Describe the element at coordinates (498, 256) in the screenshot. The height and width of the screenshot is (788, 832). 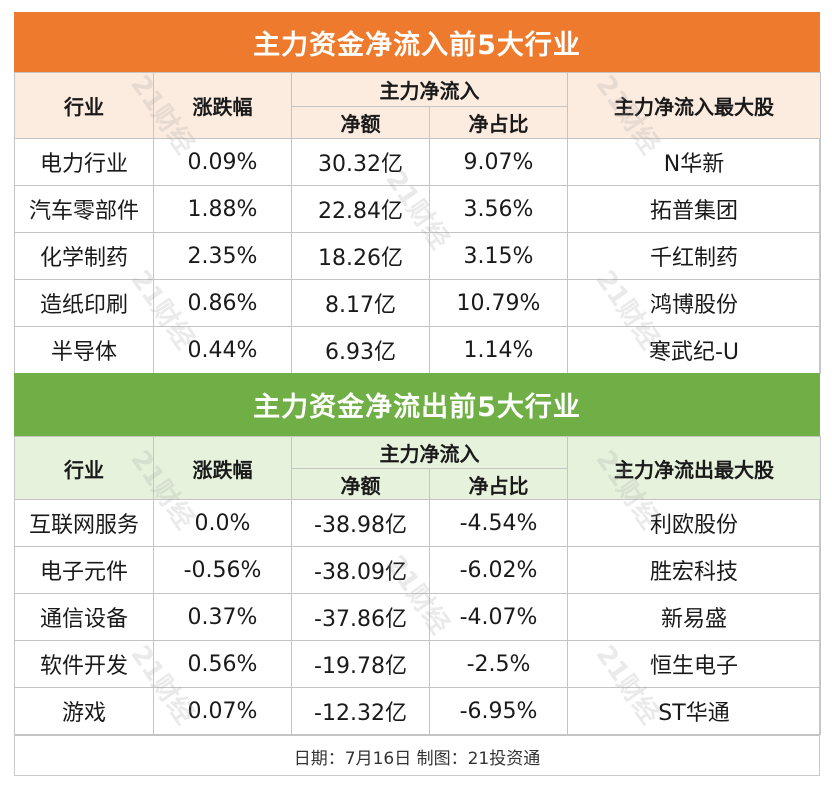
I see `cell-ratio: 3.15%` at that location.